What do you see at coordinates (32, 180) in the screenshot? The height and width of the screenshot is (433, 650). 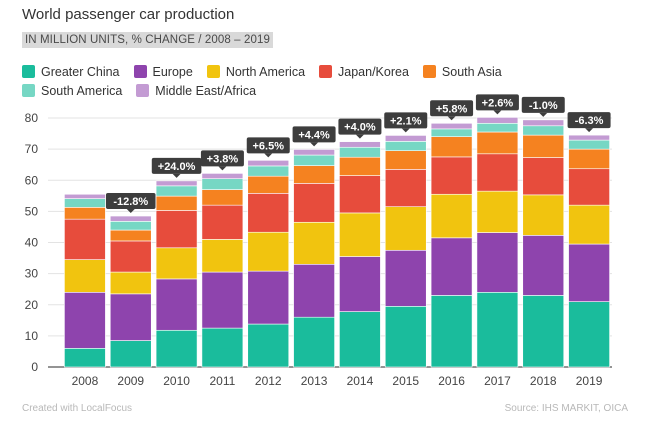 I see `y-tick-label: 60` at bounding box center [32, 180].